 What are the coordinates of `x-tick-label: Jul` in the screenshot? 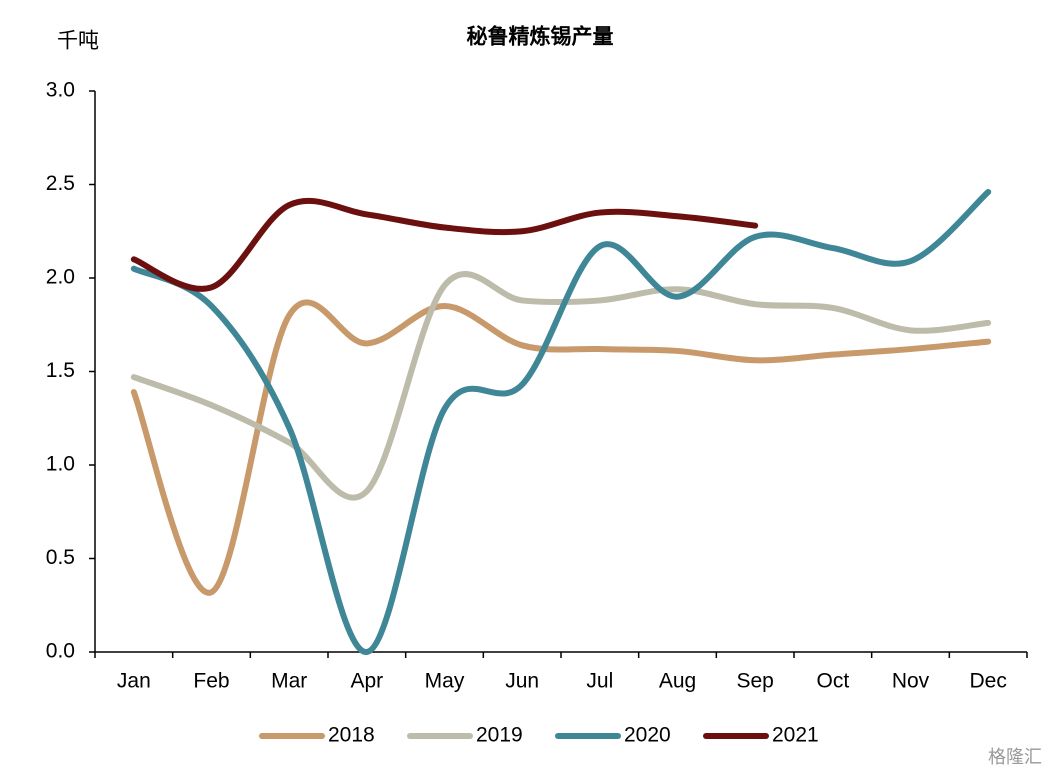 It's located at (599, 681).